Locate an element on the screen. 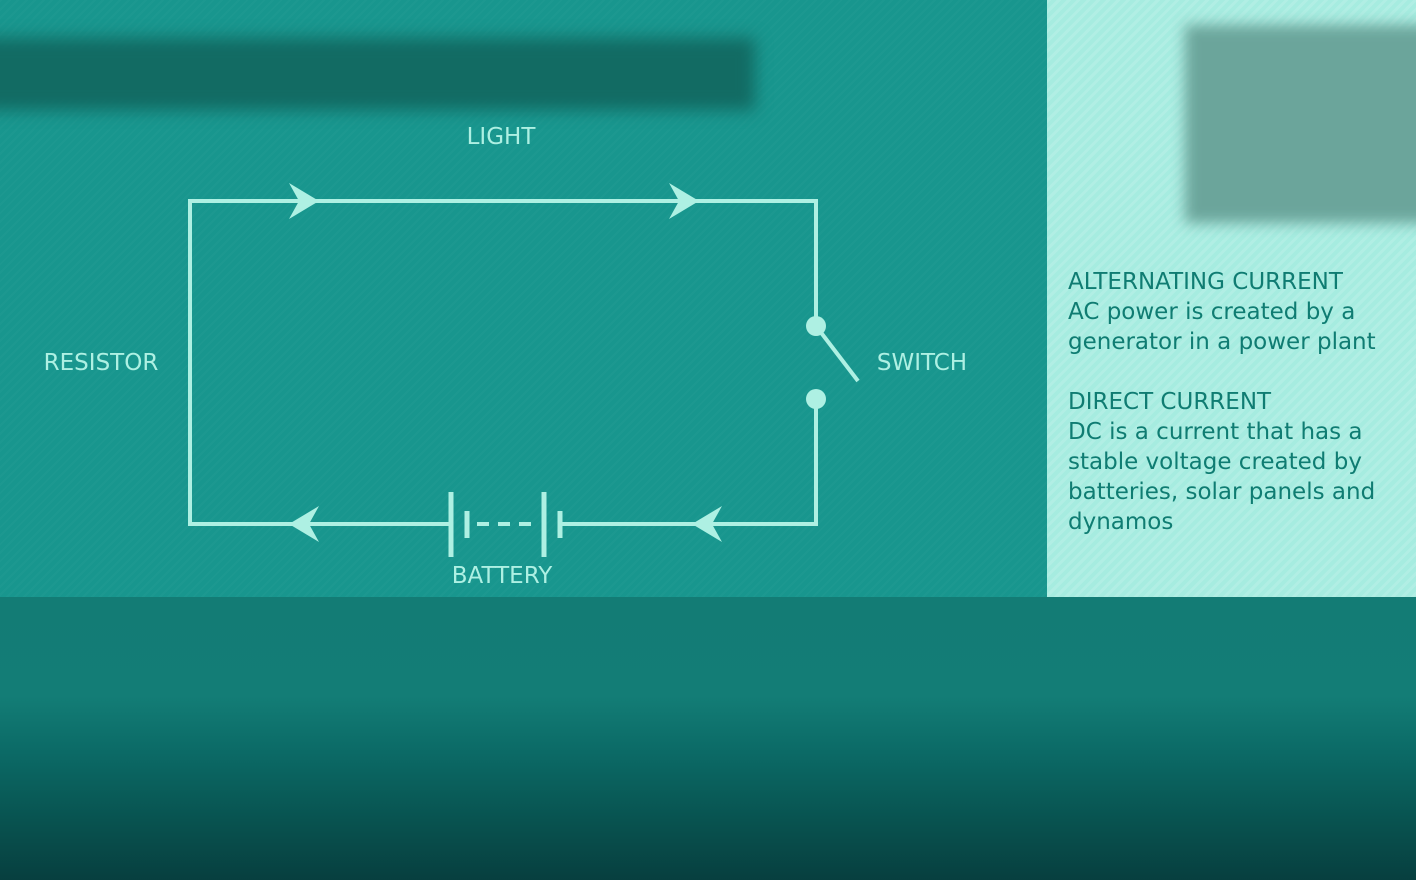 Image resolution: width=1416 pixels, height=880 pixels. arrow-bottom-right is located at coordinates (707, 524).